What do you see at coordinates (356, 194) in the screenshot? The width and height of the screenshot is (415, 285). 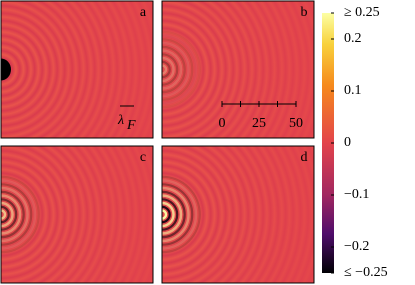 I see `colorbar-label: −0.1` at bounding box center [356, 194].